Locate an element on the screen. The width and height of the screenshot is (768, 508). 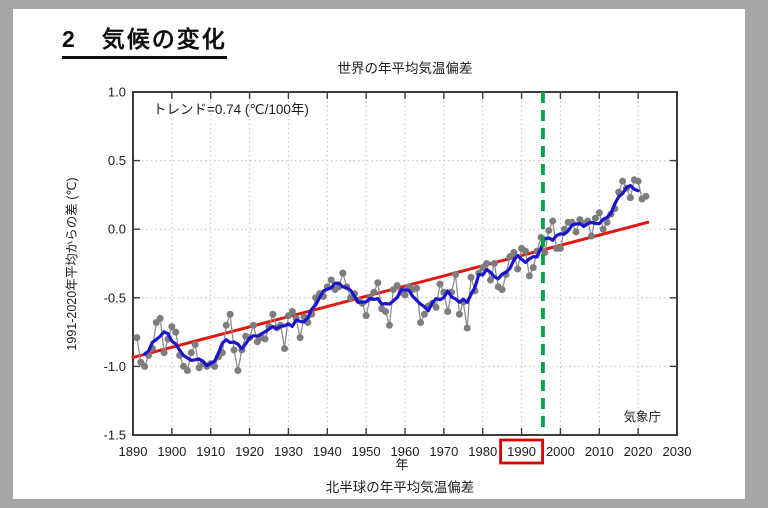
source-label: 気象庁 is located at coordinates (642, 416).